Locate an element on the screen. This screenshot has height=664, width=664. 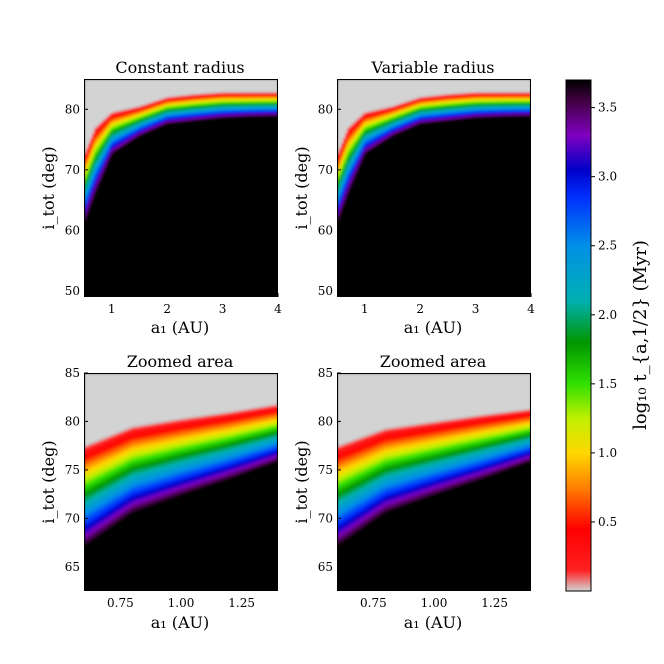
x-tick-label: 3 is located at coordinates (223, 309).